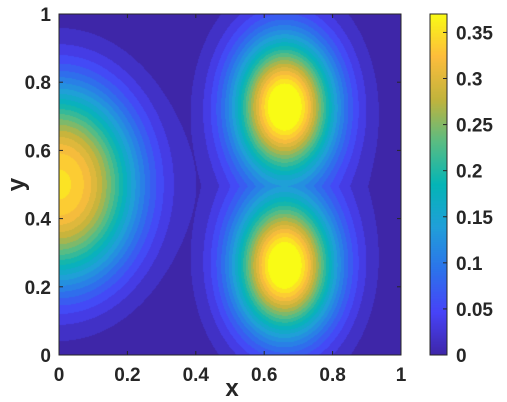 Image resolution: width=507 pixels, height=402 pixels. Describe the element at coordinates (461, 190) in the screenshot. I see `colorbar: 0 0.05 0.1 0.15 0.2 0.25 0.3 0.35` at that location.